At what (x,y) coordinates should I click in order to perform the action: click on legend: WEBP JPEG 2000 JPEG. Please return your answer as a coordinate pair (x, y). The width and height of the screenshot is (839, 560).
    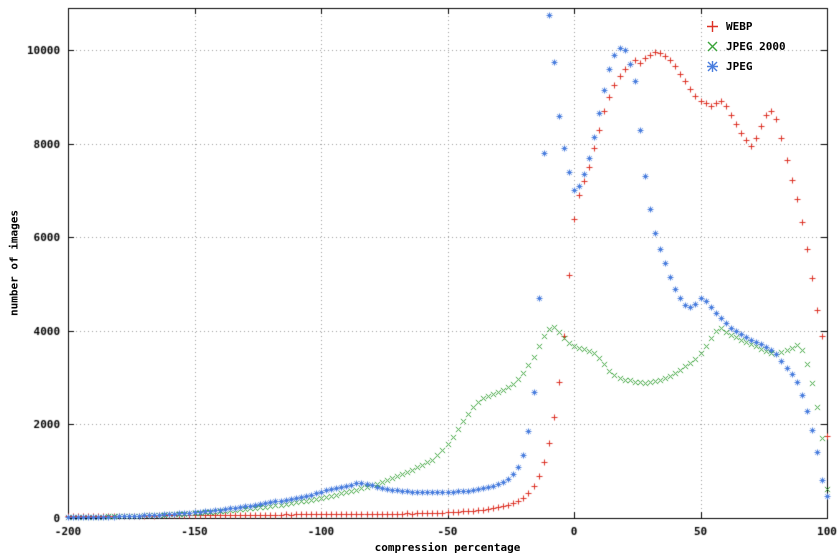
    Looking at the image, I should click on (746, 46).